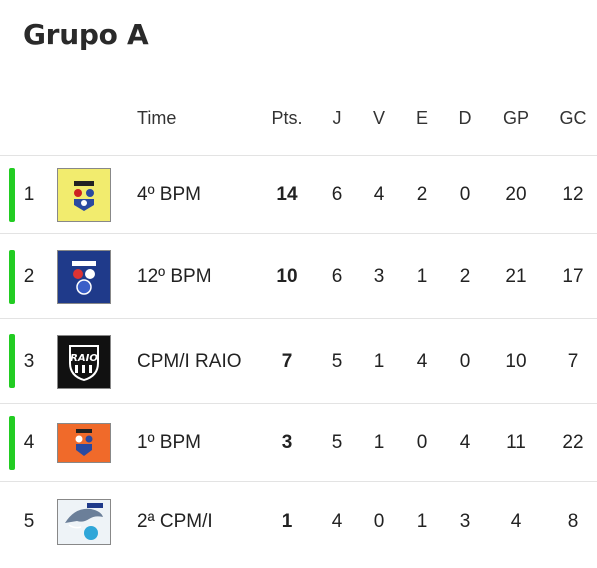 The height and width of the screenshot is (568, 597). What do you see at coordinates (174, 276) in the screenshot?
I see `team-name: 12º BPM` at bounding box center [174, 276].